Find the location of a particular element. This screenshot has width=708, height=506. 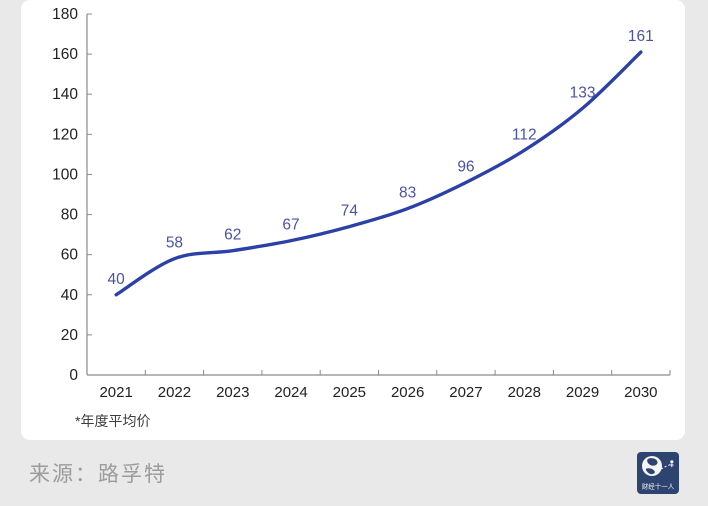

y-axis-label: 100 is located at coordinates (65, 174).